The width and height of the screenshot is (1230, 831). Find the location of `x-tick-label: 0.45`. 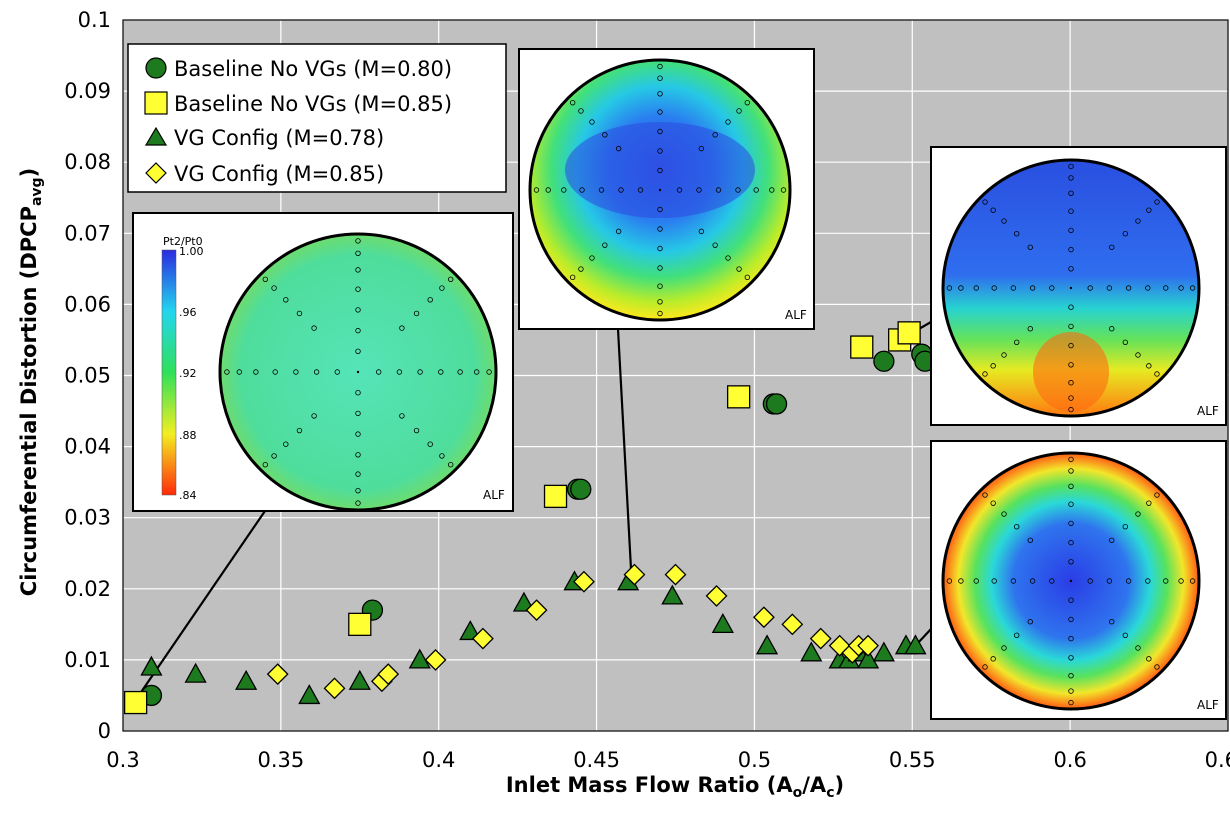

x-tick-label: 0.45 is located at coordinates (596, 760).